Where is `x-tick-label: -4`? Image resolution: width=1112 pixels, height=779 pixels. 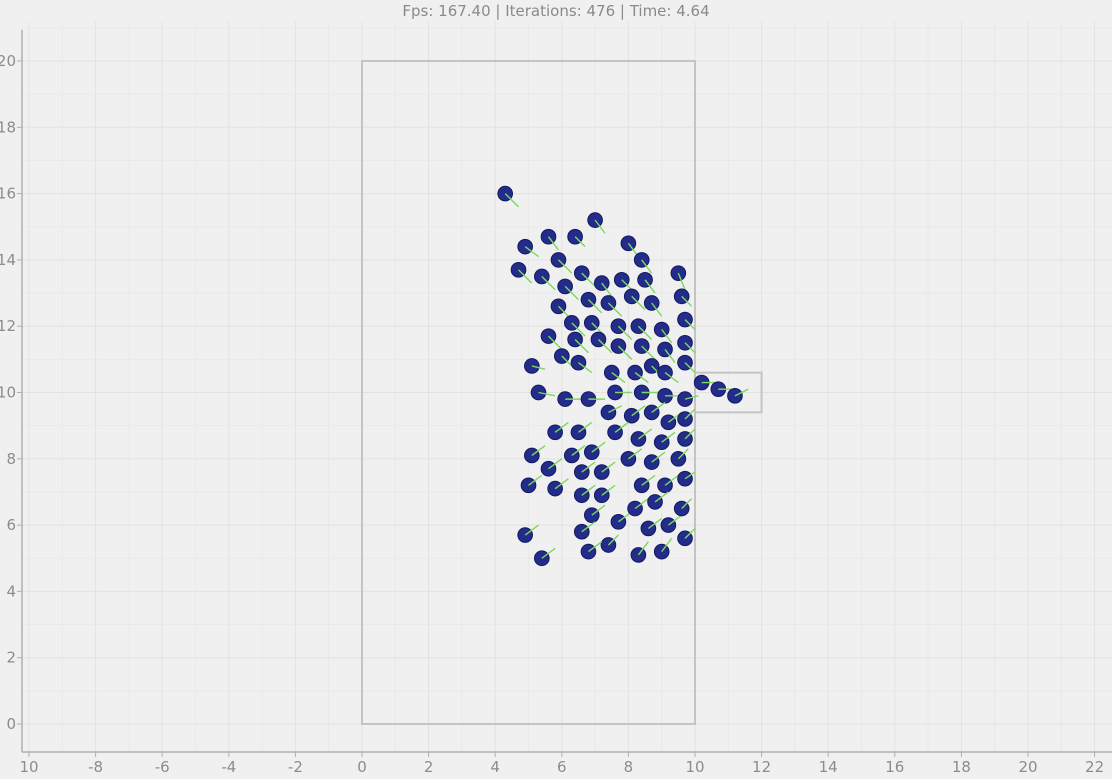 x-tick-label: -4 is located at coordinates (228, 767).